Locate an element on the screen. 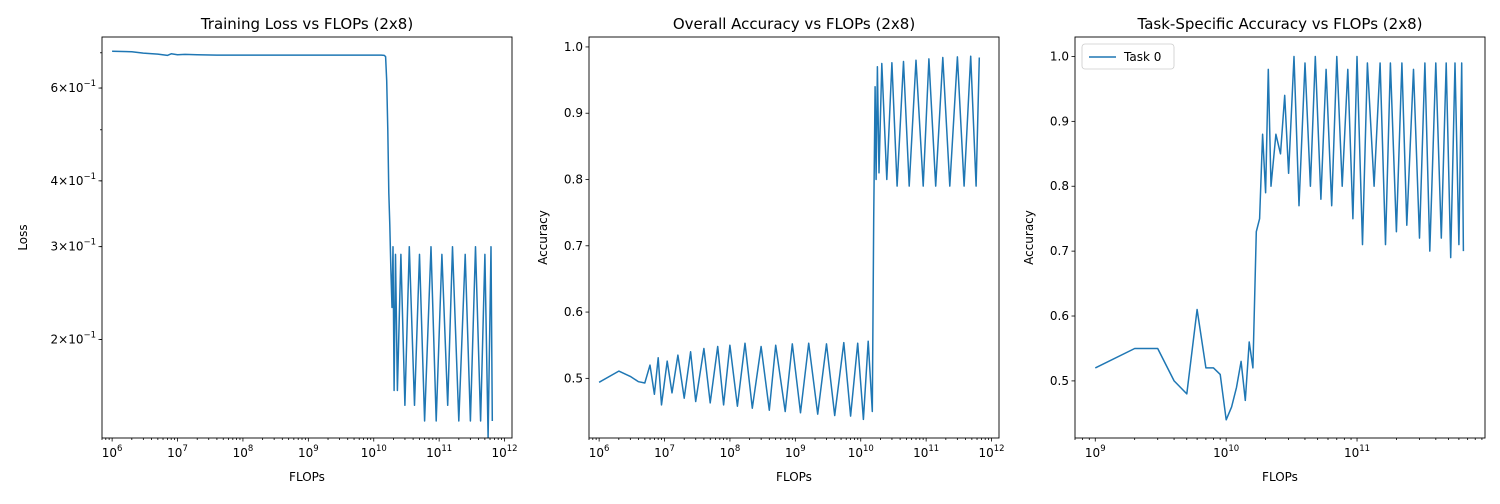  x-tick-label-1-1: 10⁷ is located at coordinates (664, 452).